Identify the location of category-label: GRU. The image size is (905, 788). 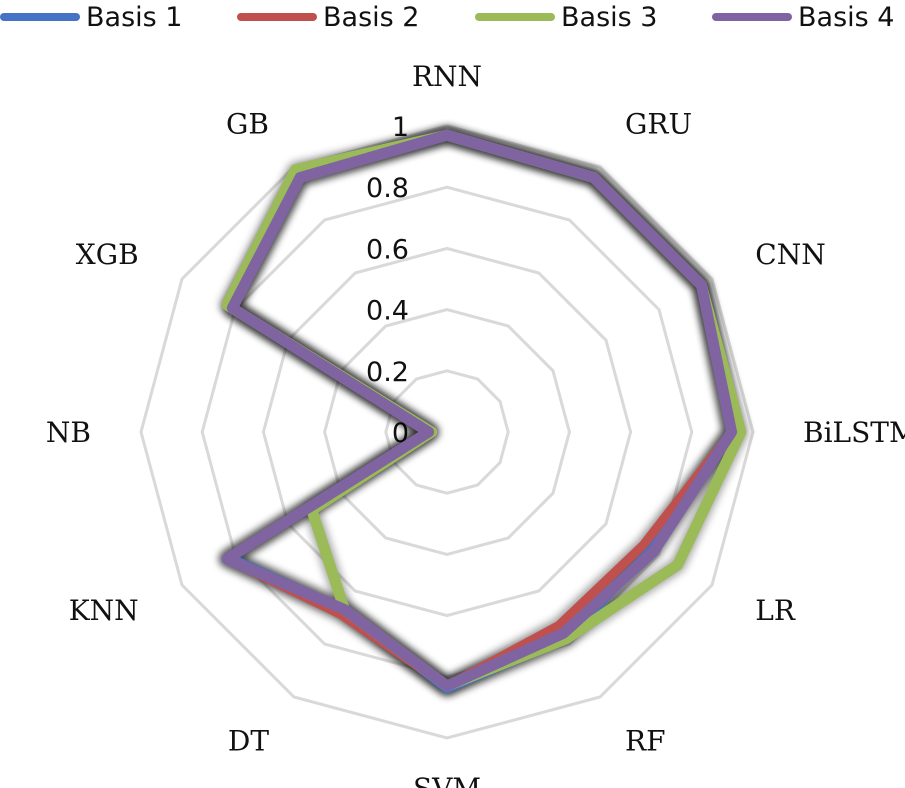
(658, 124).